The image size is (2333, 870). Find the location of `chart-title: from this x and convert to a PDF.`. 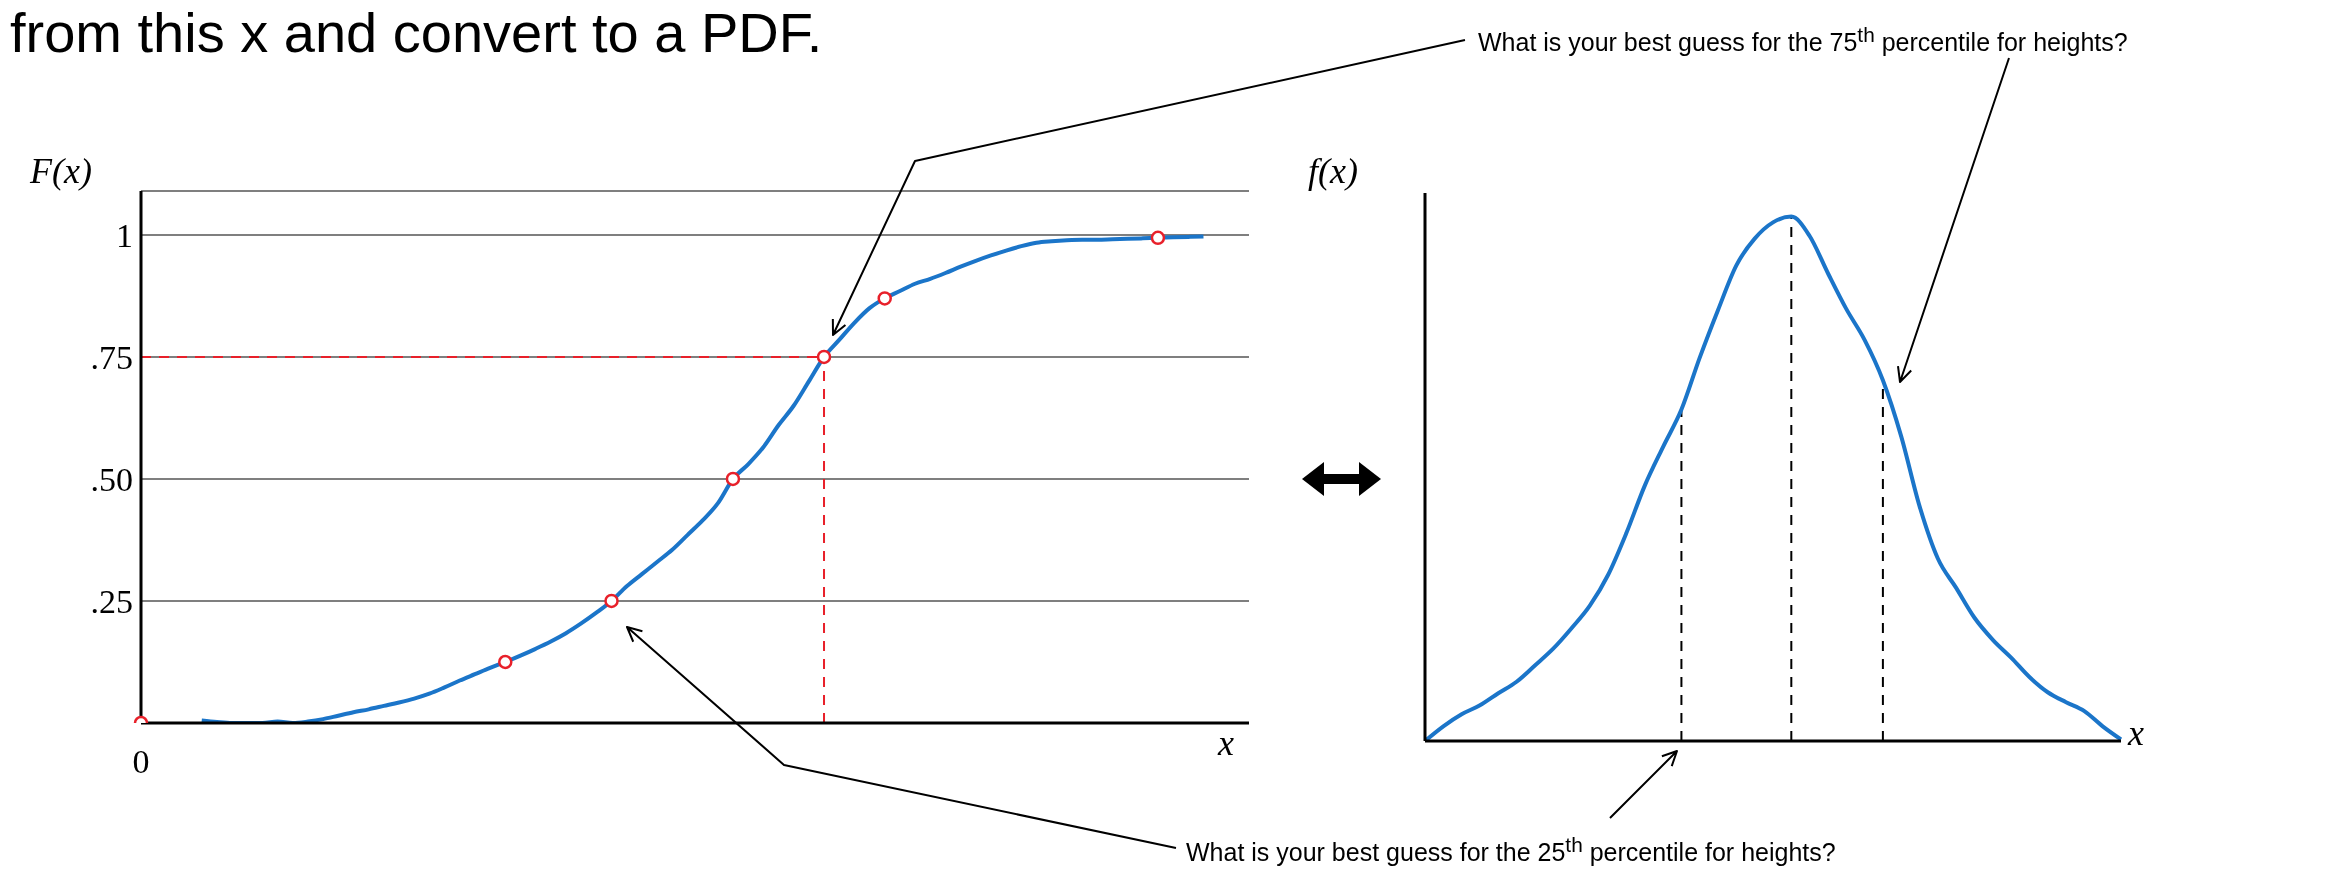

chart-title: from this x and convert to a PDF. is located at coordinates (416, 32).